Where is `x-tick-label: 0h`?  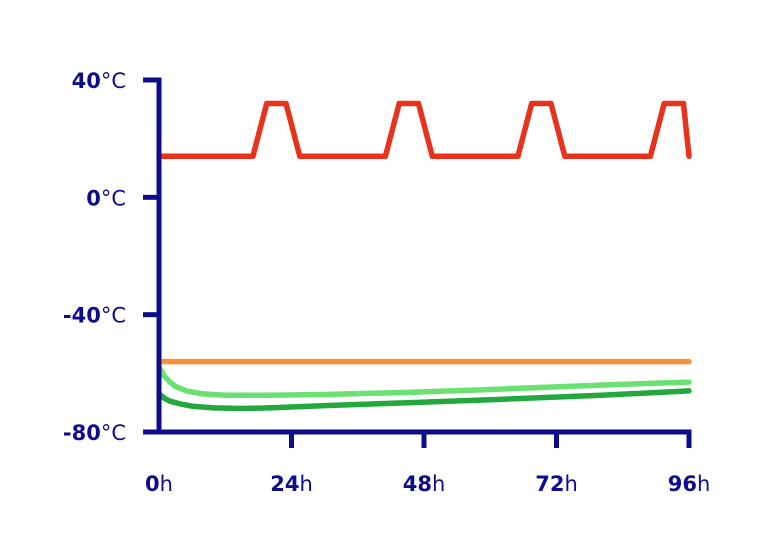
x-tick-label: 0h is located at coordinates (159, 484).